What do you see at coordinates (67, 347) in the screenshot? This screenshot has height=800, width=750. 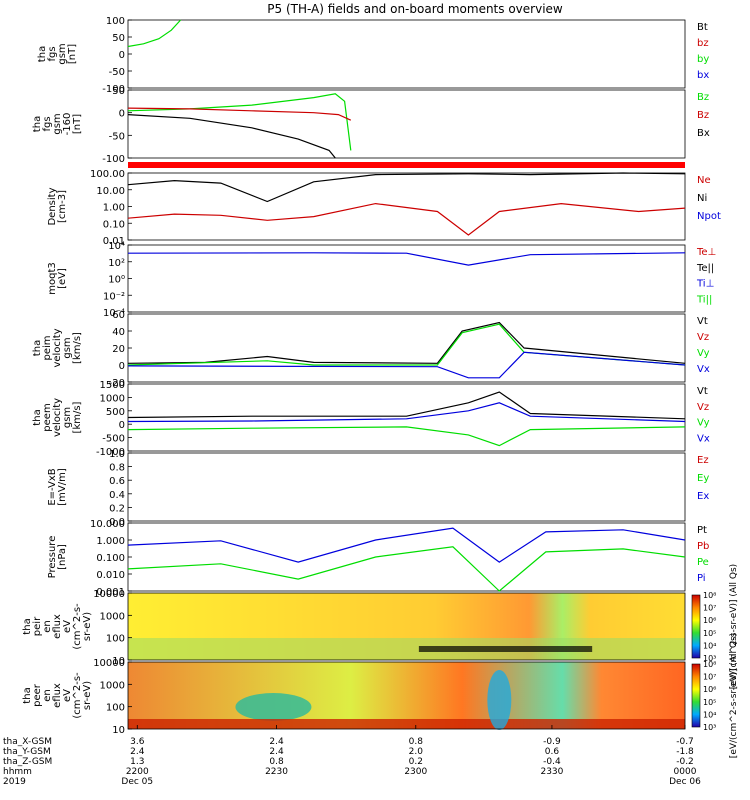 I see `y-axis-label: gsm` at bounding box center [67, 347].